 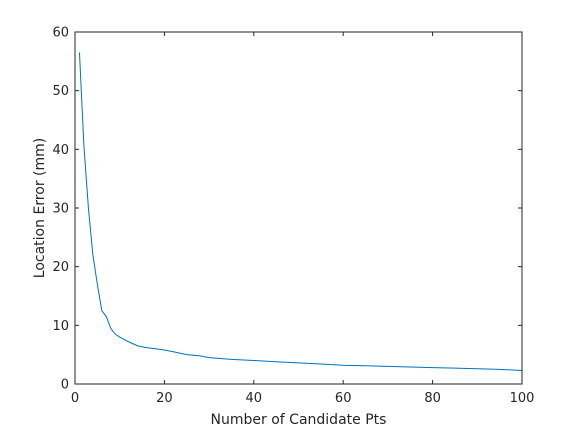 What do you see at coordinates (432, 398) in the screenshot?
I see `x-tick-label: 80` at bounding box center [432, 398].